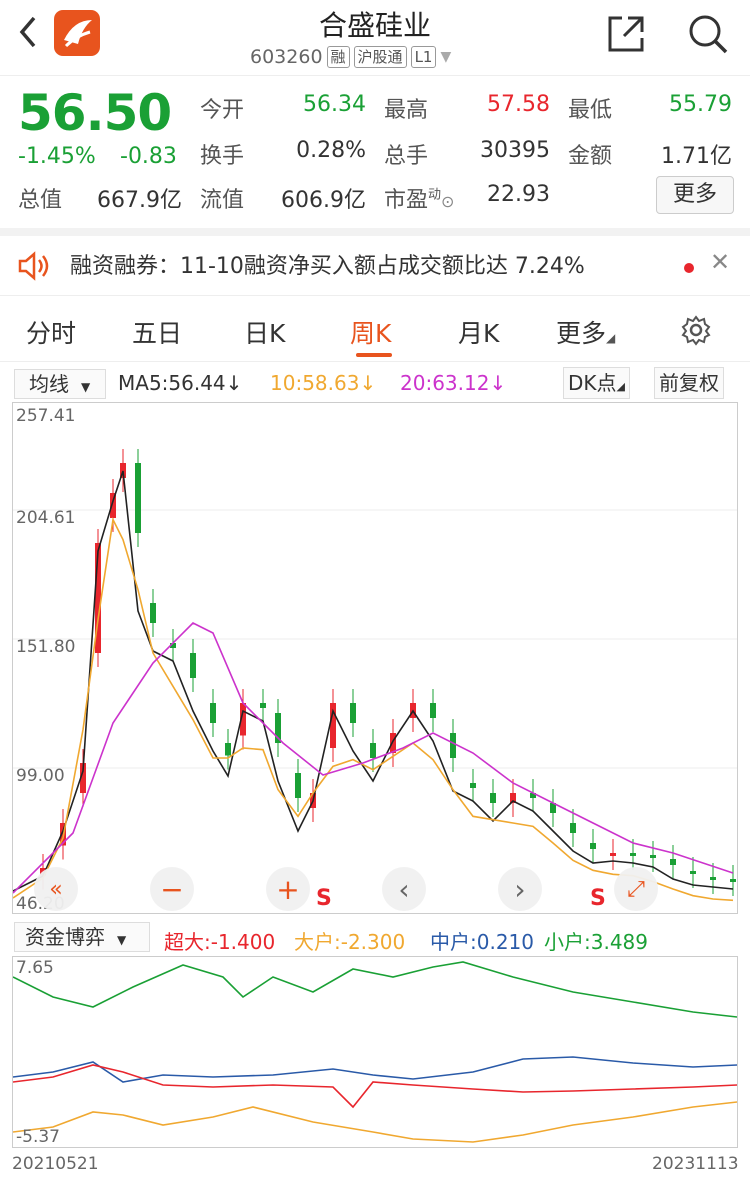 The width and height of the screenshot is (750, 1189). I want to click on dk-button: DK点◢, so click(596, 383).